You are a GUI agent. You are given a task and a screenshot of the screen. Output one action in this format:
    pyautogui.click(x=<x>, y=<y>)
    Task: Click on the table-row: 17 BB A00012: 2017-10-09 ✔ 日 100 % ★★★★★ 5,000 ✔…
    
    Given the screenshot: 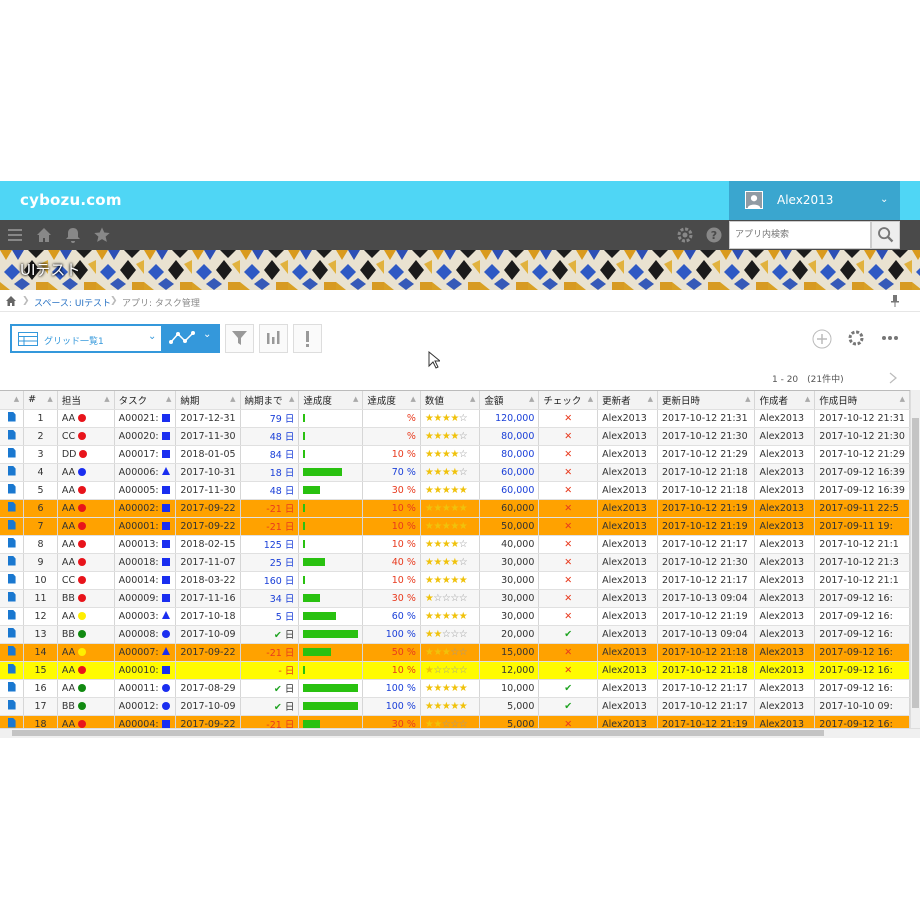 What is the action you would take?
    pyautogui.click(x=455, y=706)
    